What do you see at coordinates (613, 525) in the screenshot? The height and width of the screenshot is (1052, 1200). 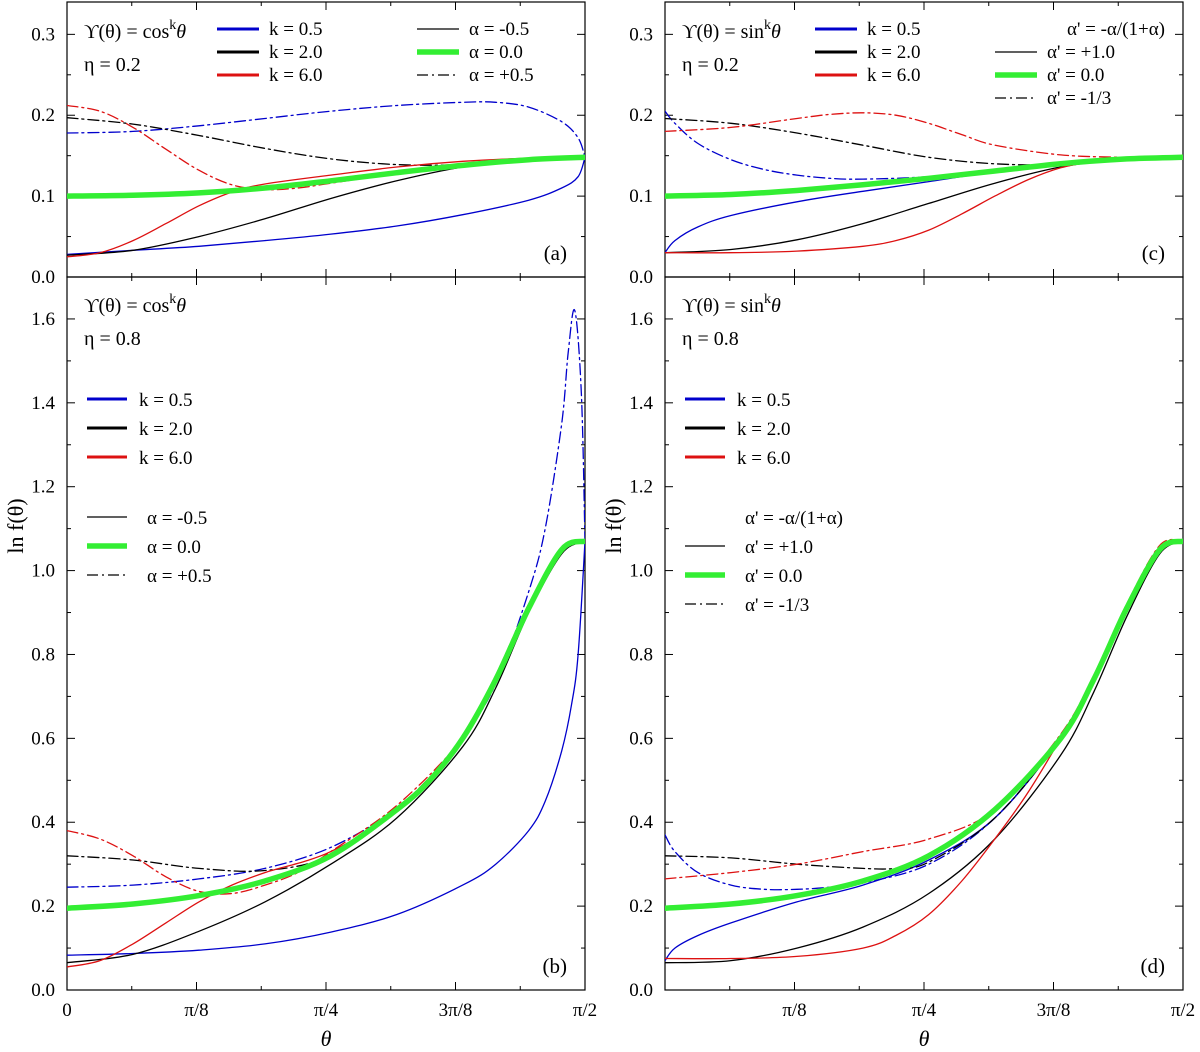 I see `y-axis-label-right: ln f(θ)` at bounding box center [613, 525].